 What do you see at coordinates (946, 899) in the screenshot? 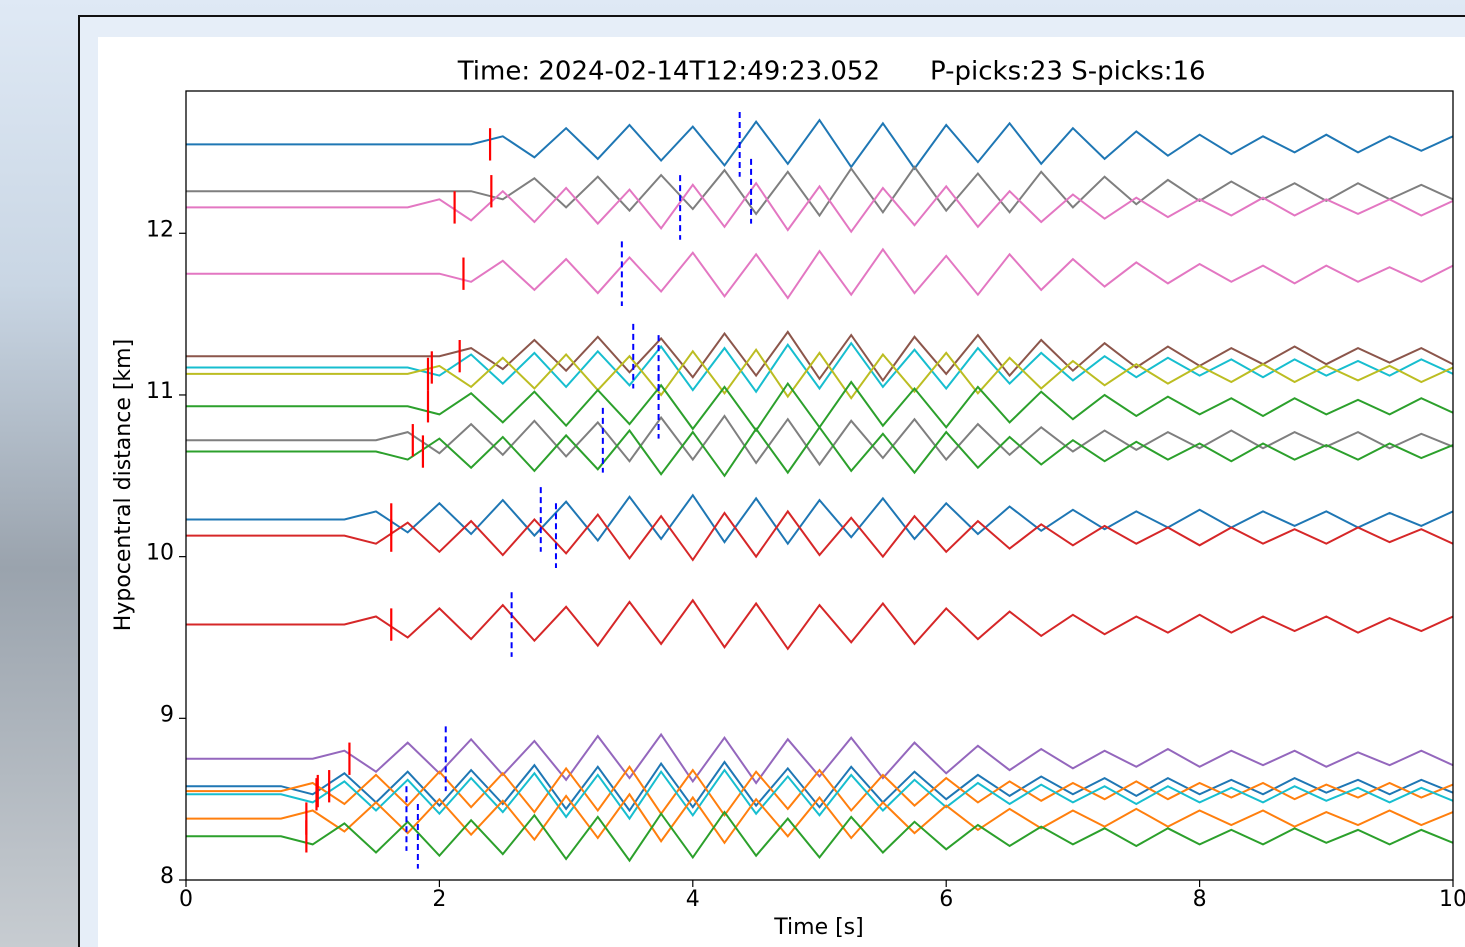
I see `x-tick-label: 6` at bounding box center [946, 899].